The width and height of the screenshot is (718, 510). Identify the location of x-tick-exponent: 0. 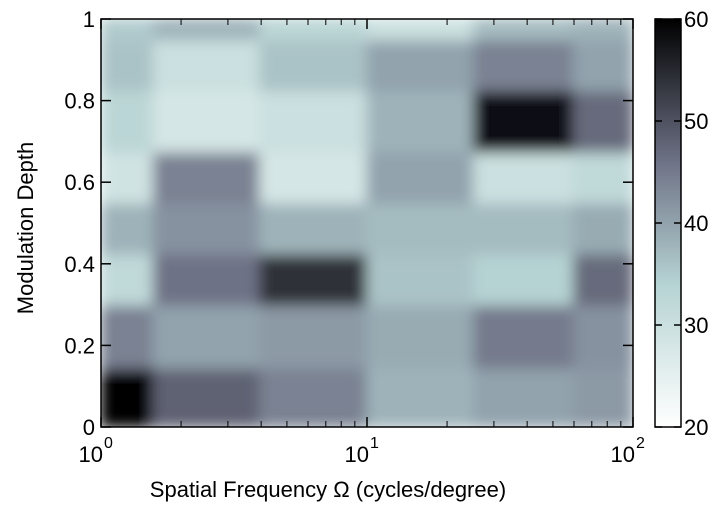
(108, 443).